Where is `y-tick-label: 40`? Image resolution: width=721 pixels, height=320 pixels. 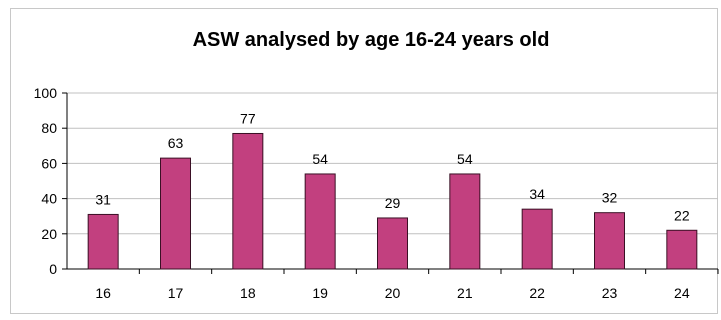
y-tick-label: 40 is located at coordinates (49, 199).